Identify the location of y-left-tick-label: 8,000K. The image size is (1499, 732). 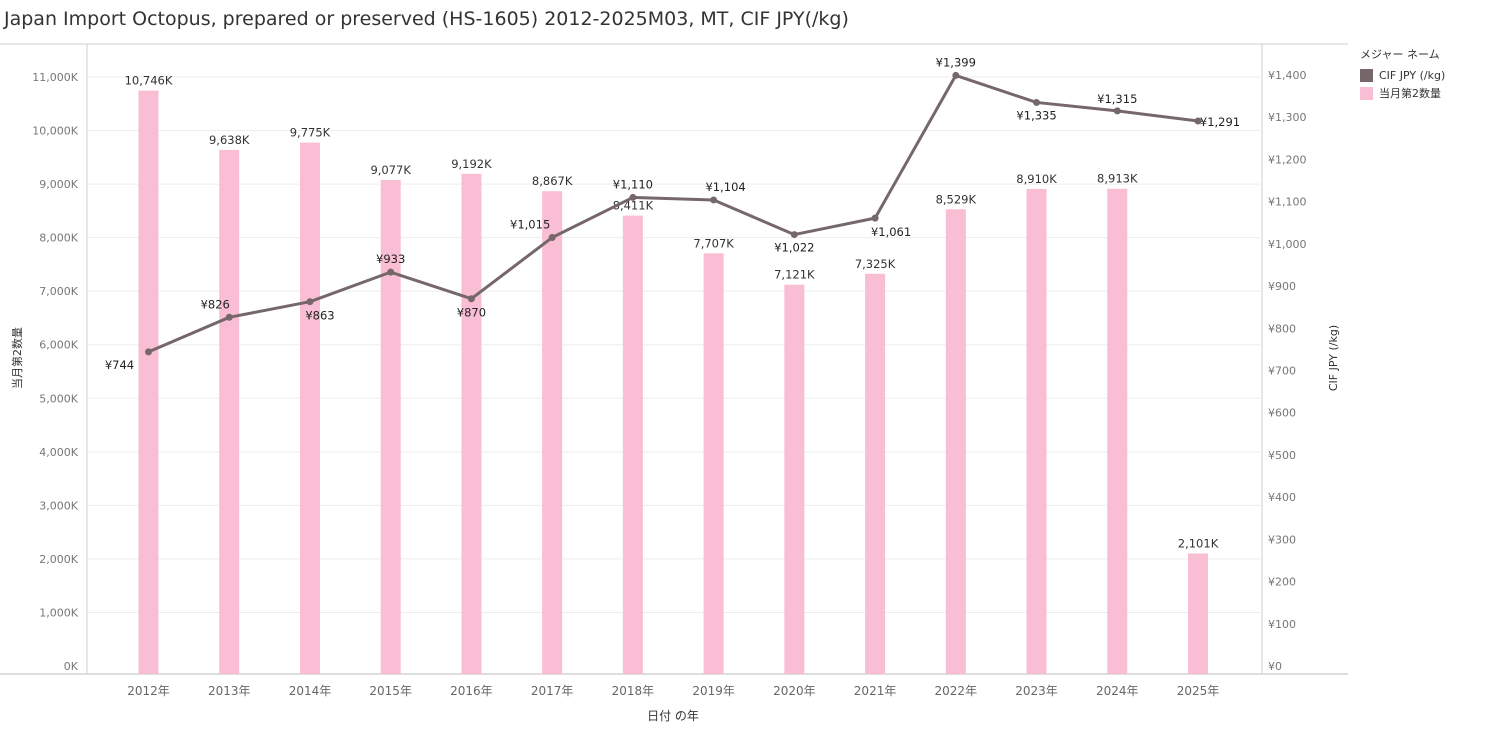
(58, 238).